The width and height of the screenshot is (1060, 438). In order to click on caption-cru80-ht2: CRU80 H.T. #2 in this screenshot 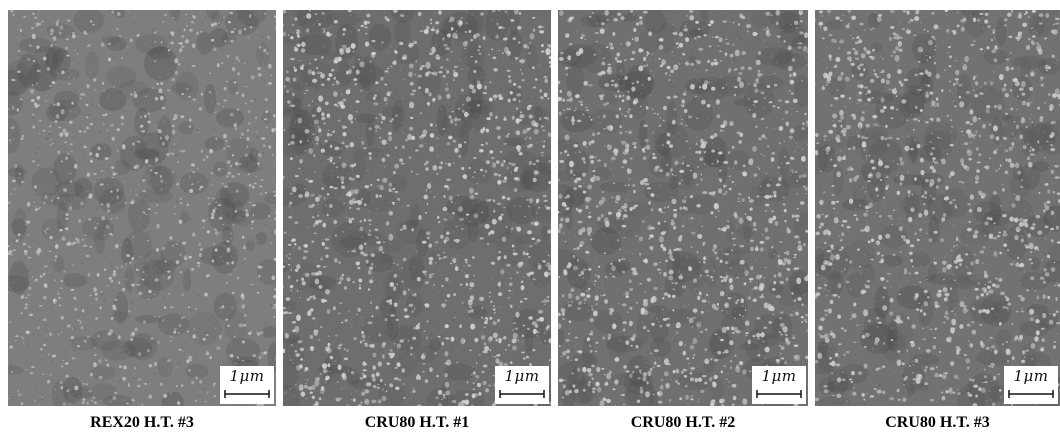, I will do `click(683, 422)`.